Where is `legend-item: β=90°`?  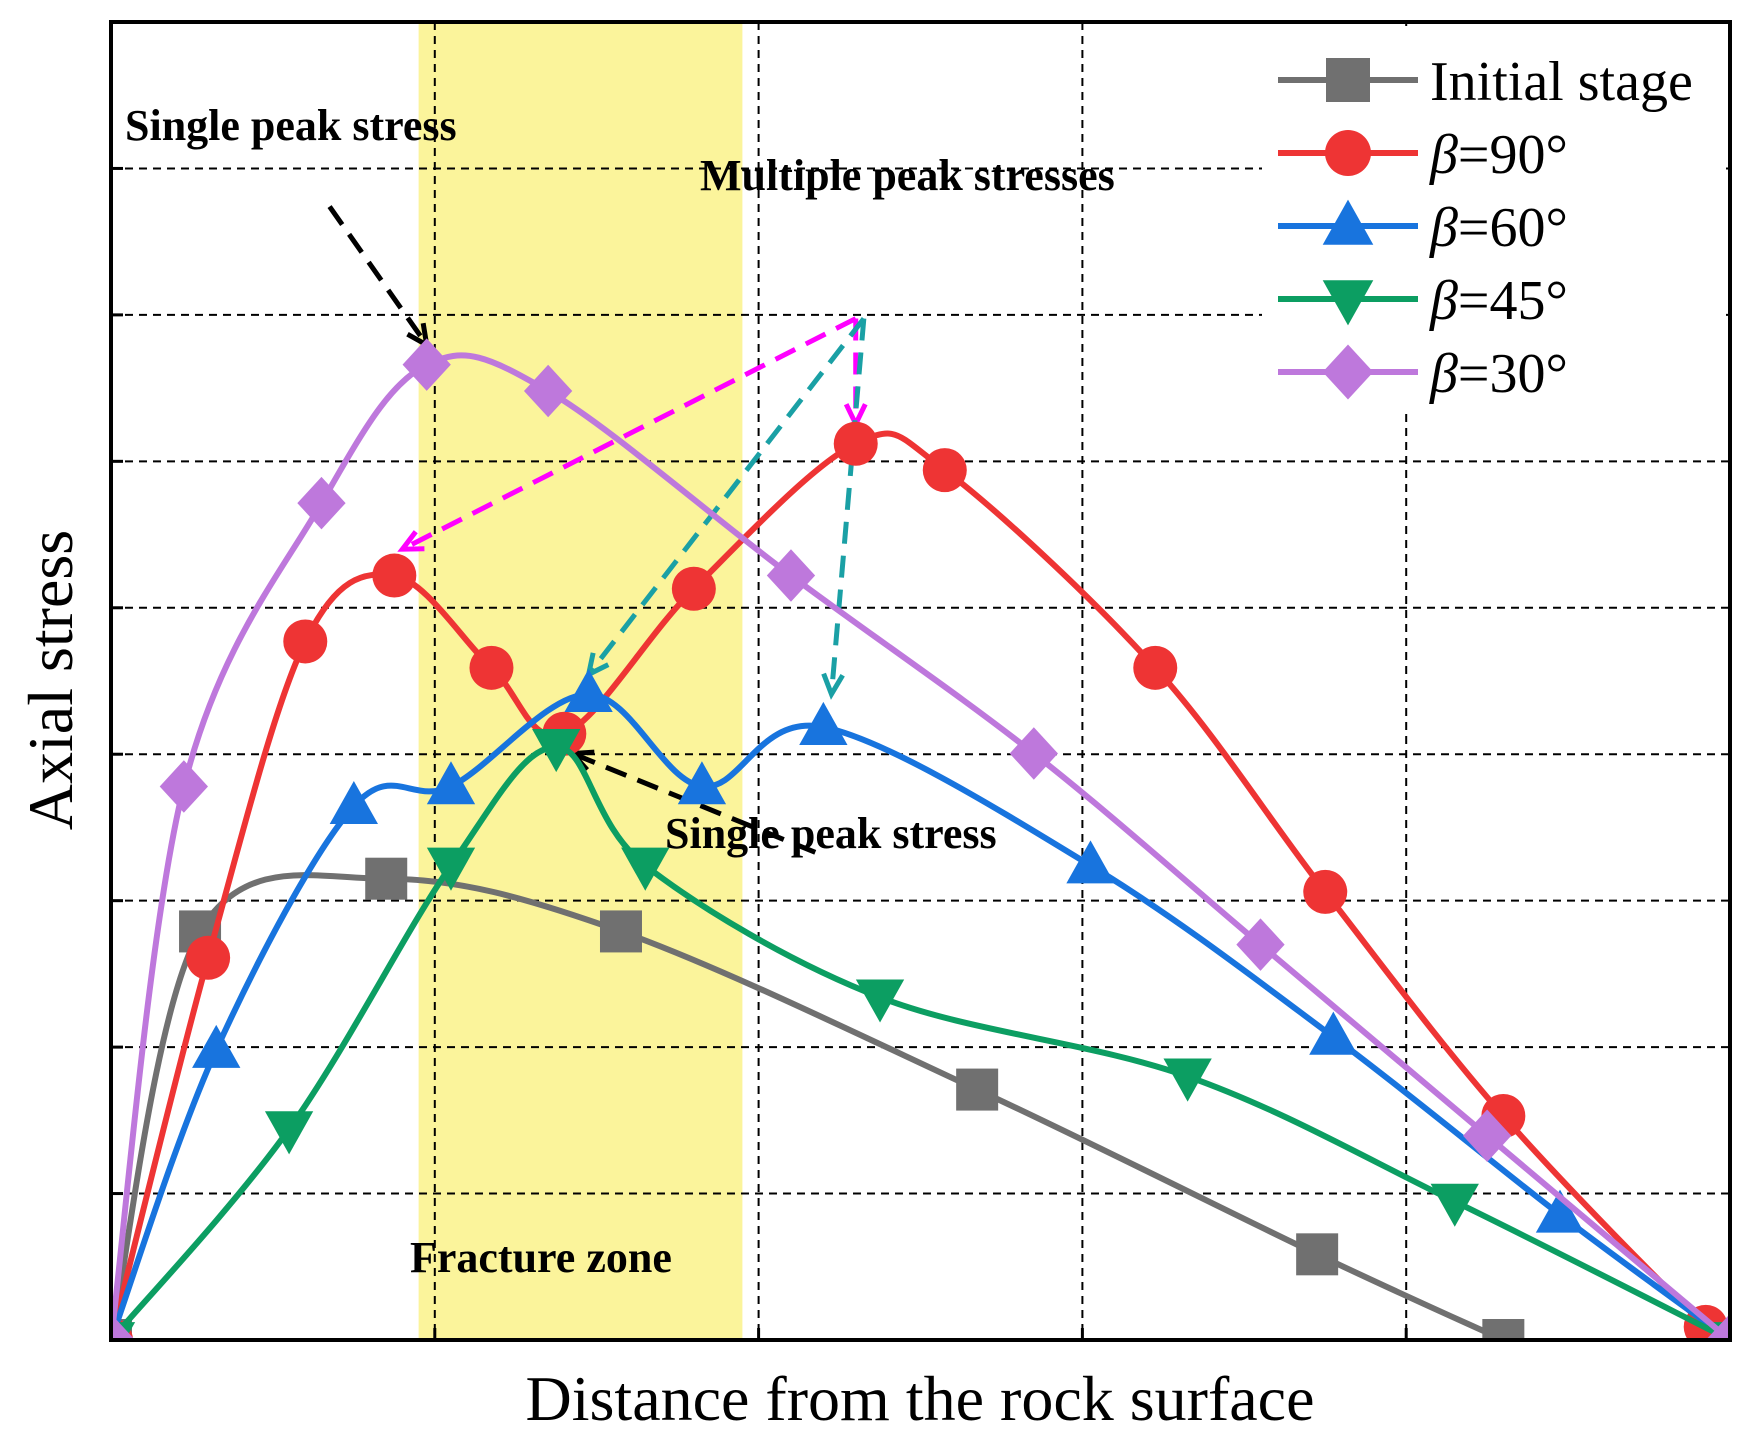
legend-item: β=90° is located at coordinates (1423, 155).